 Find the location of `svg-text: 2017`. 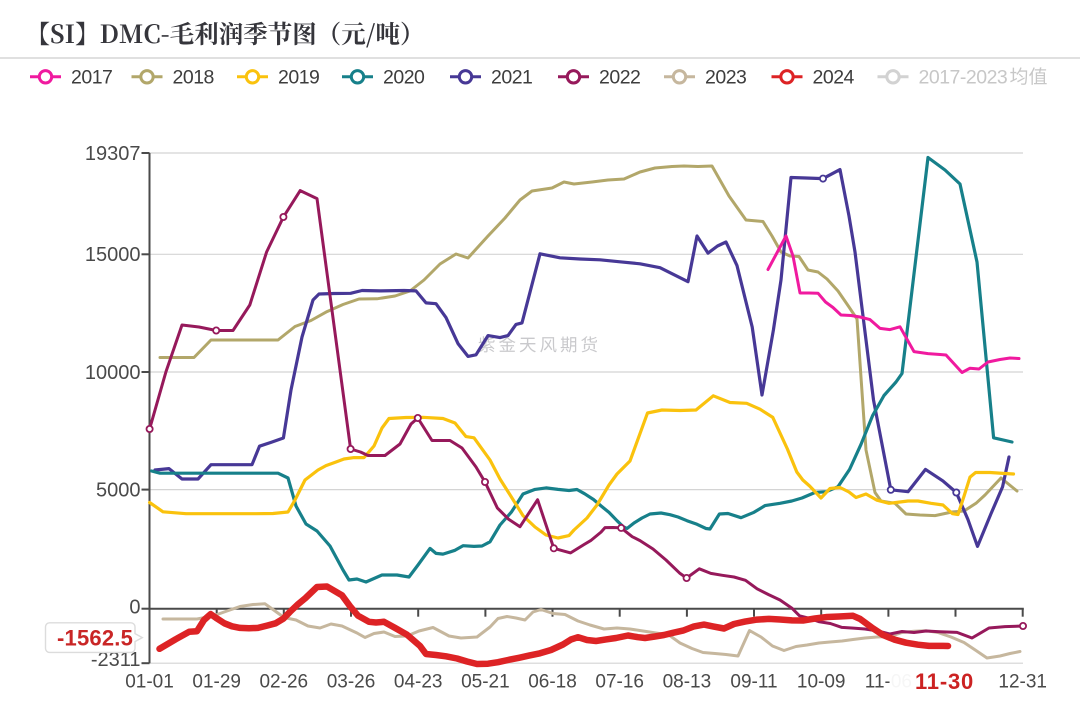

svg-text: 2017 is located at coordinates (91, 77).